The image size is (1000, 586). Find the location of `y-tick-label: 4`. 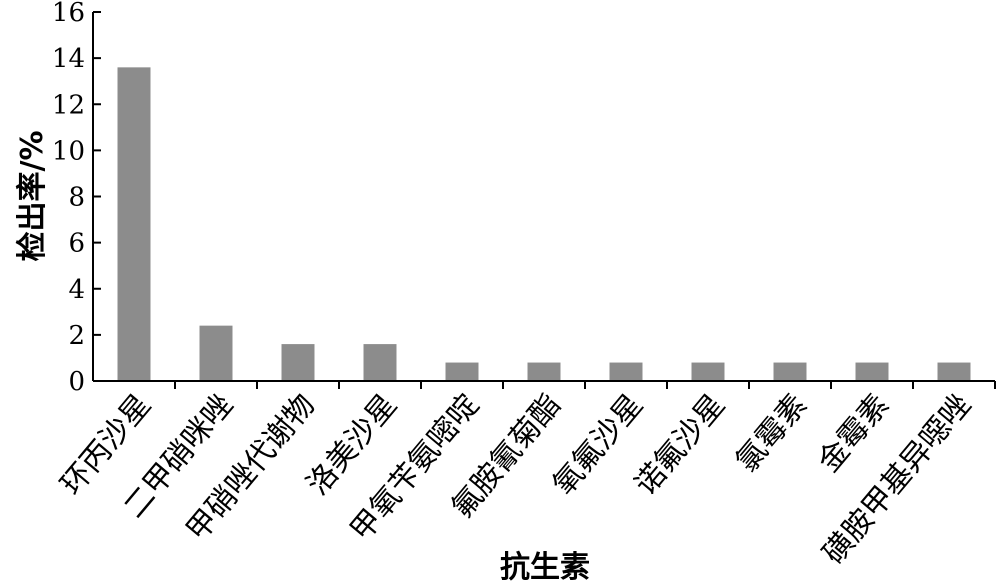

y-tick-label: 4 is located at coordinates (76, 290).